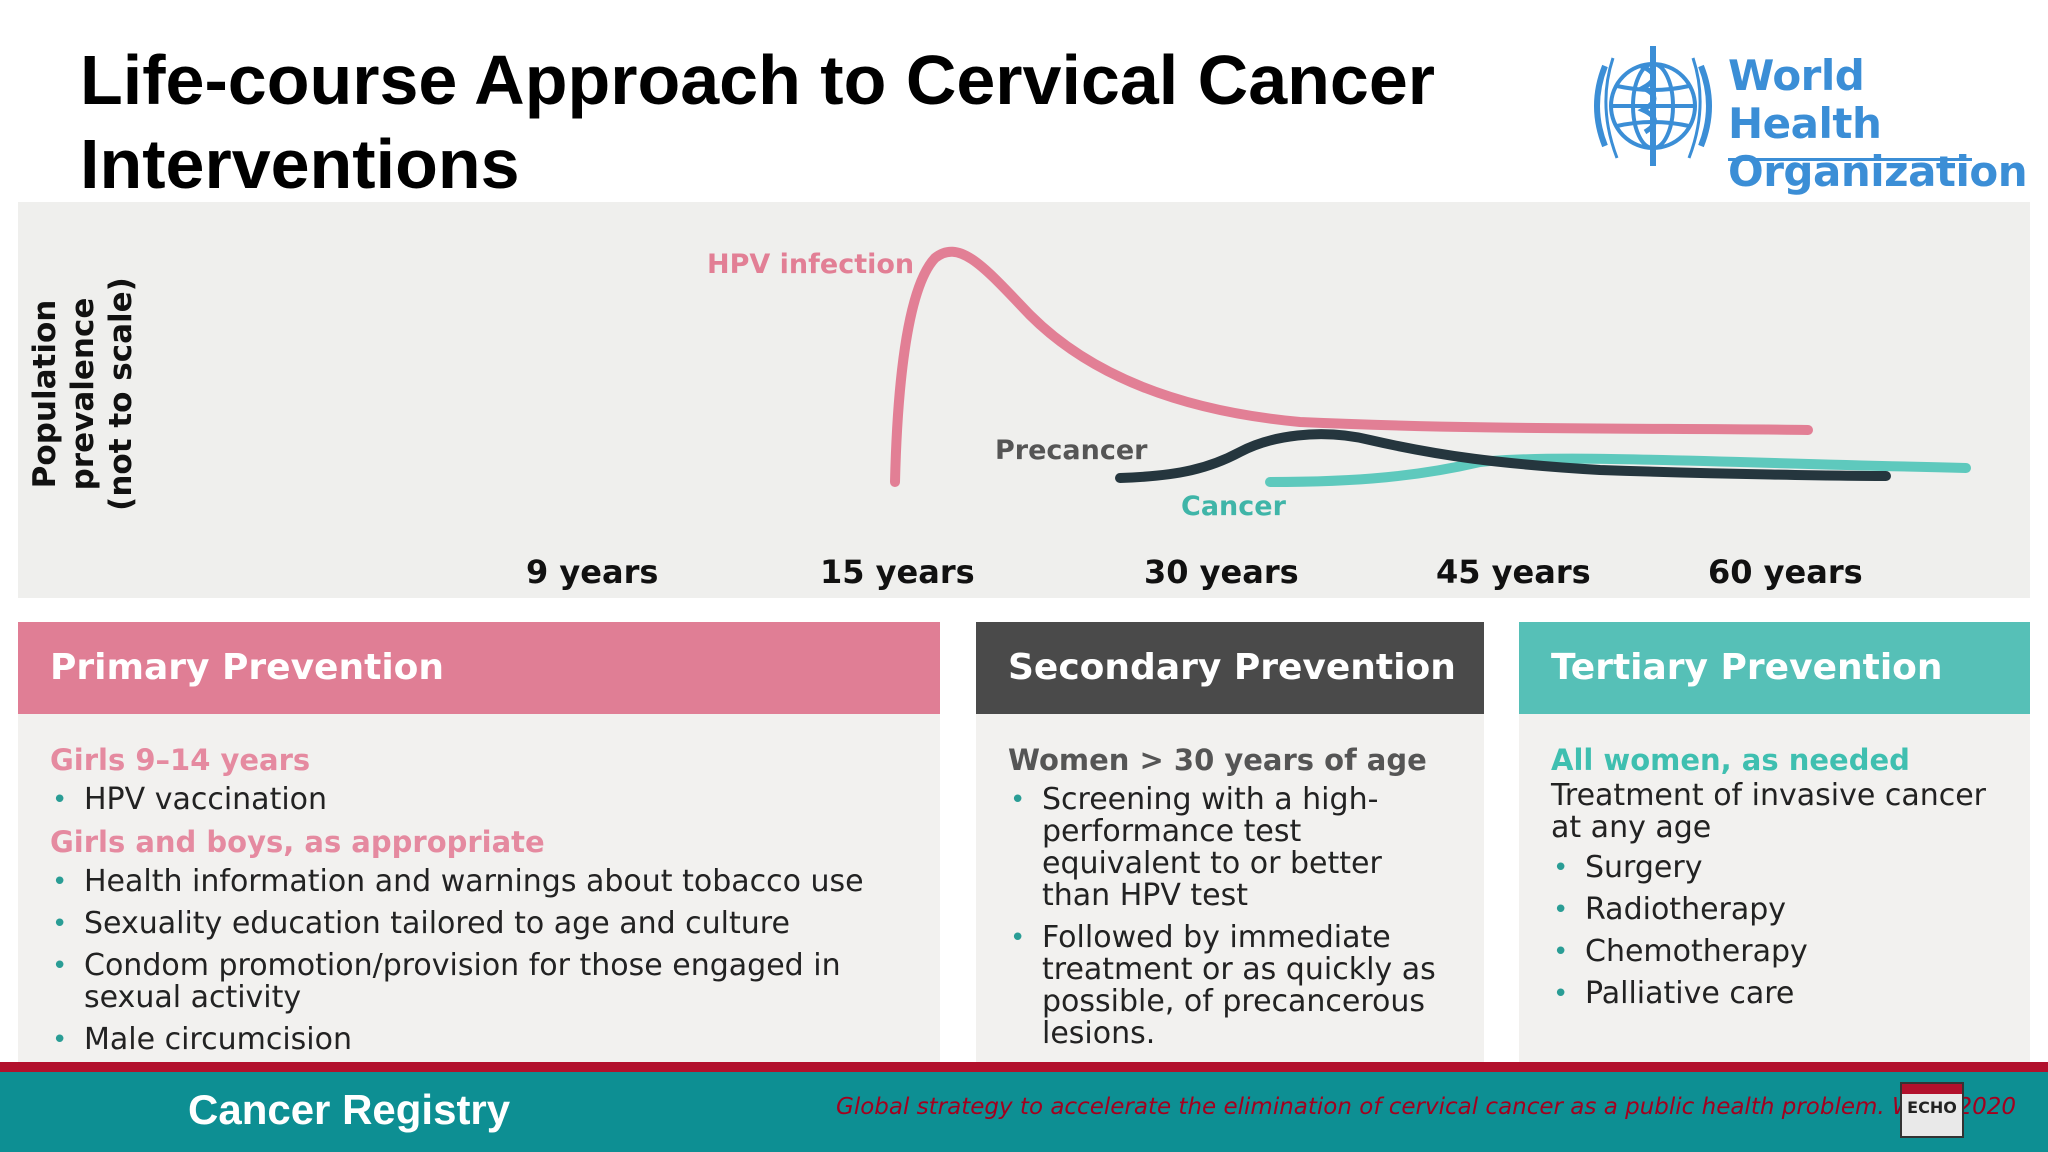 The height and width of the screenshot is (1152, 2048). I want to click on x-tick-60-years: 60 years, so click(1785, 572).